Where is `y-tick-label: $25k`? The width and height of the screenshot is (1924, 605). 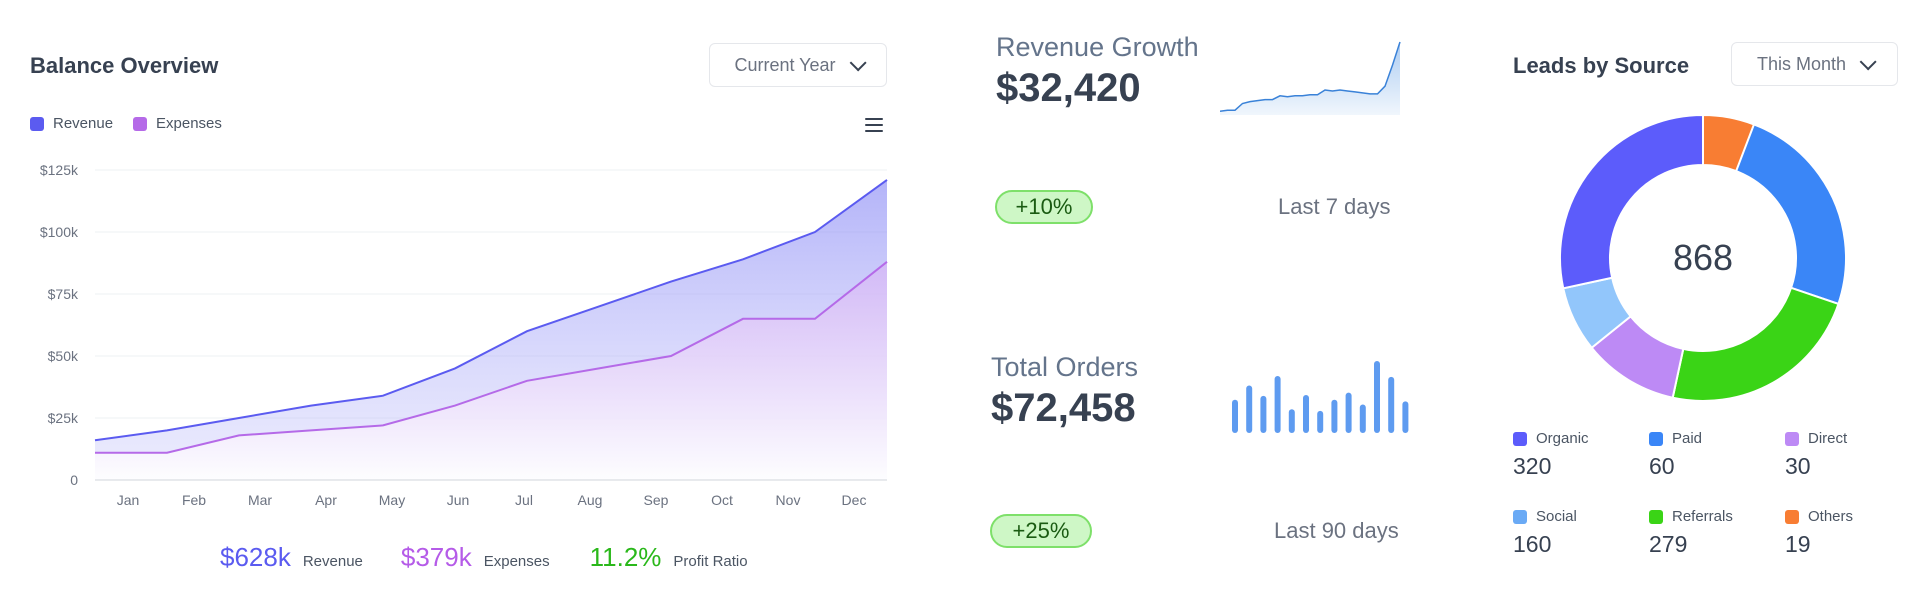
y-tick-label: $25k is located at coordinates (63, 418).